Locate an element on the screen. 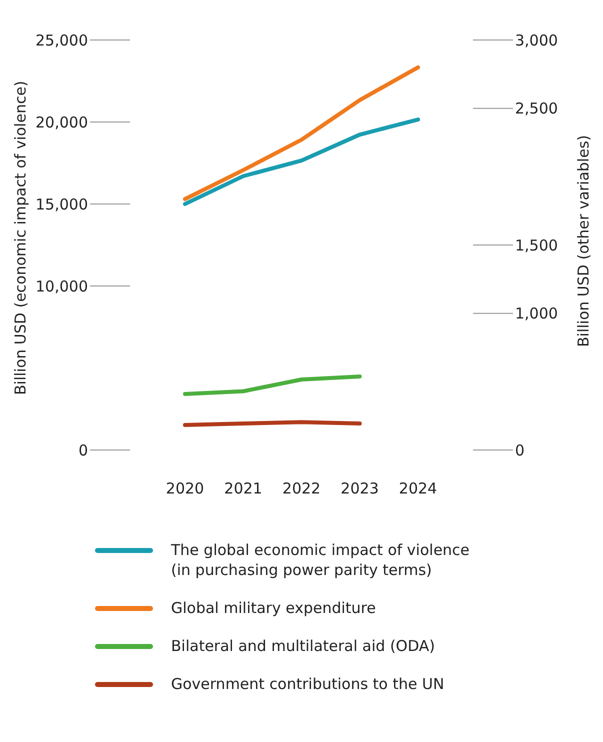 Image resolution: width=603 pixels, height=742 pixels. y2-tick-label: 1,500 is located at coordinates (536, 245).